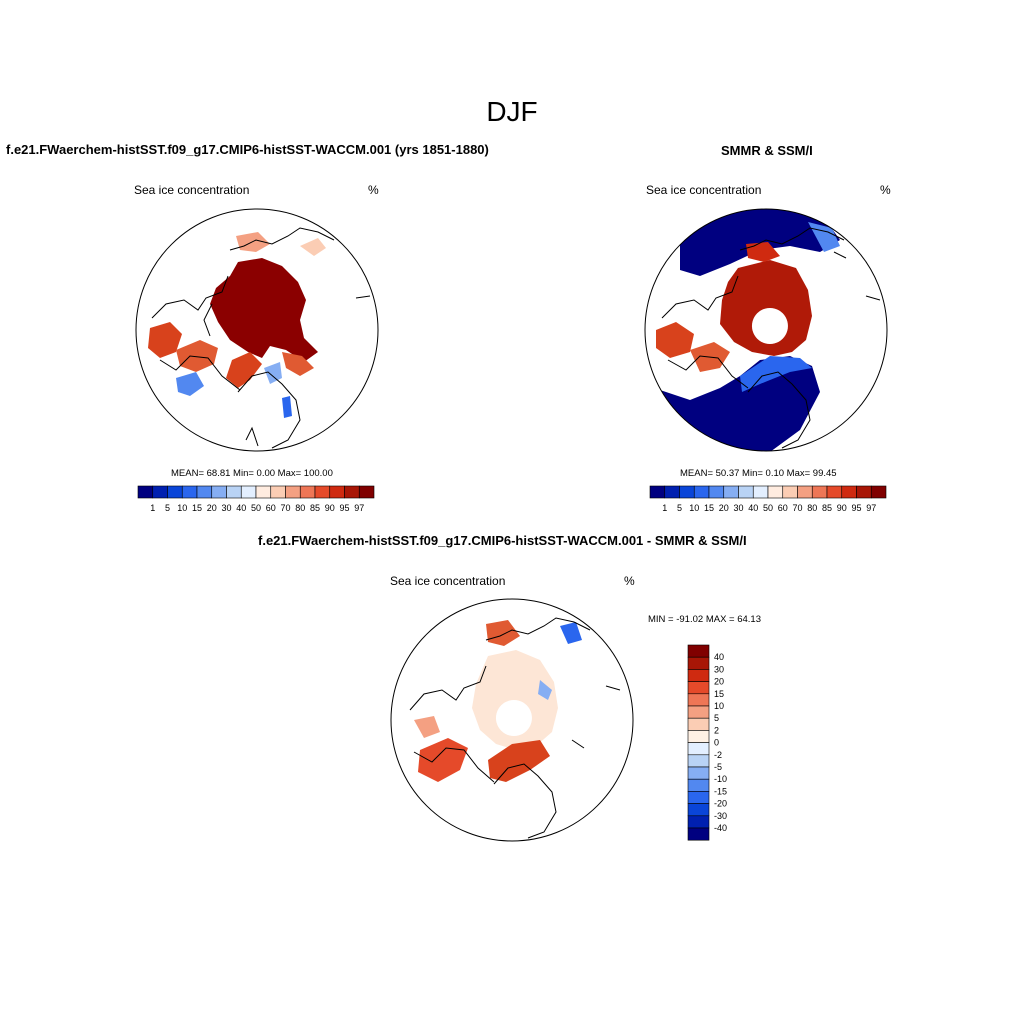 The width and height of the screenshot is (1024, 1024). What do you see at coordinates (512, 111) in the screenshot?
I see `figure-title: DJF` at bounding box center [512, 111].